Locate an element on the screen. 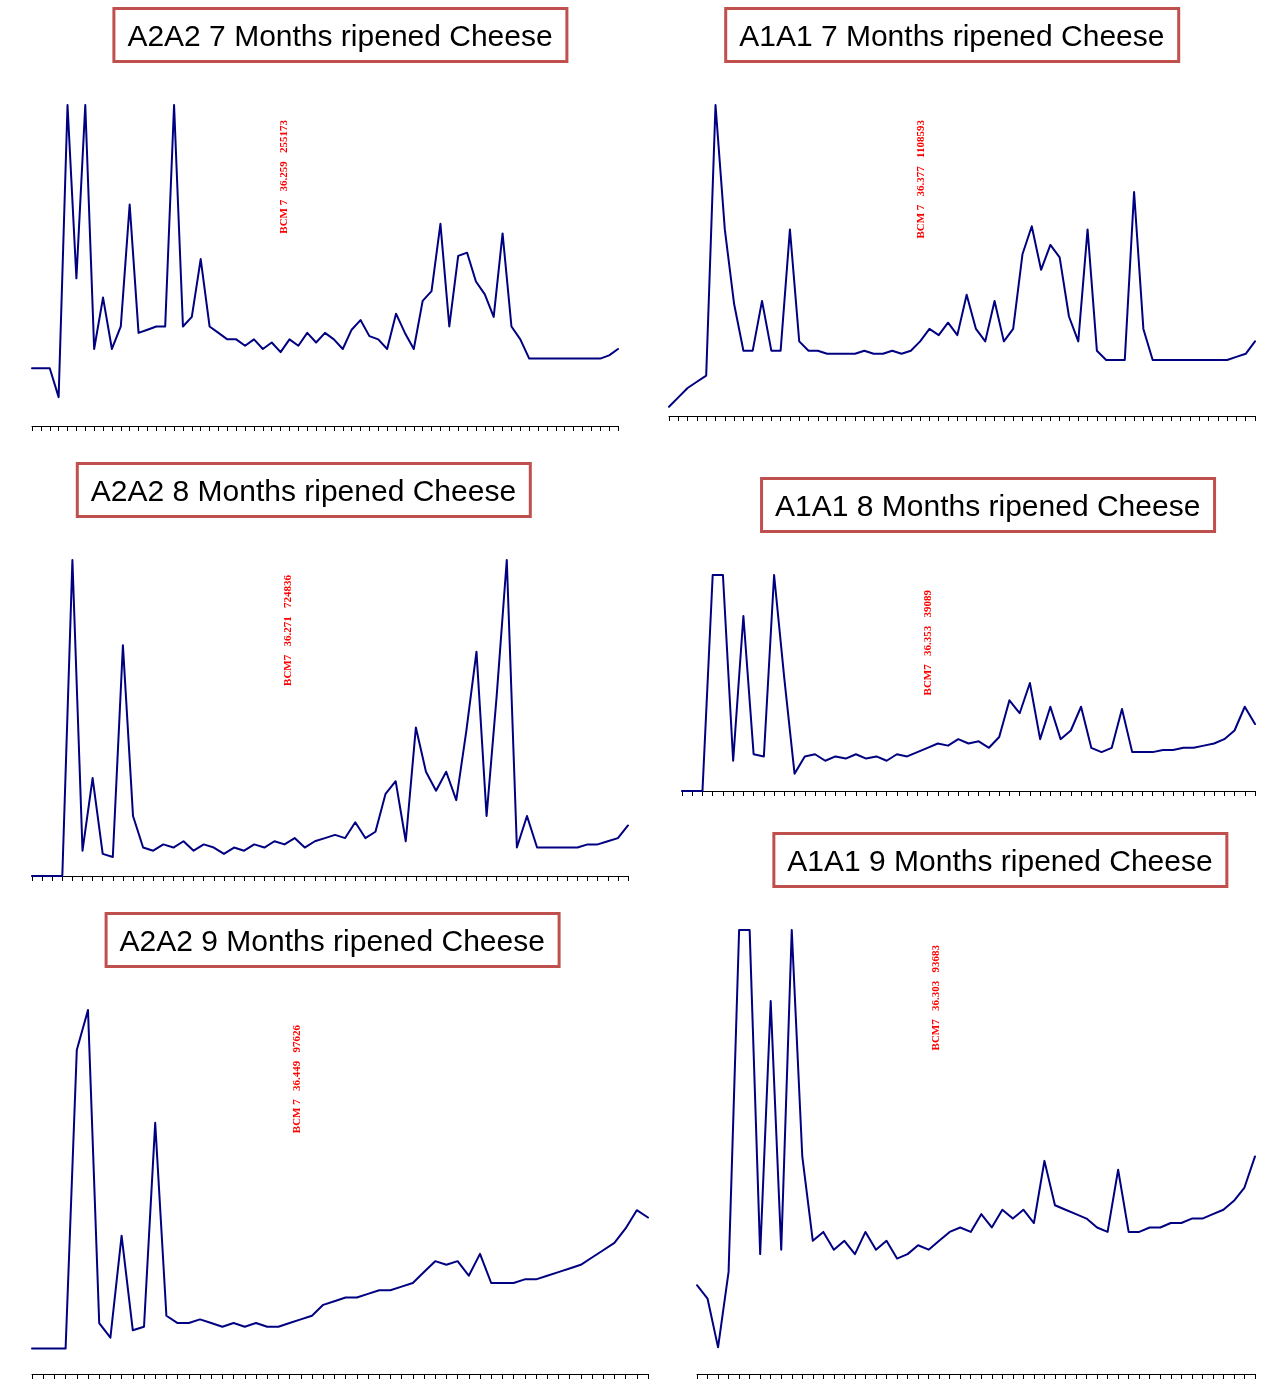 Image resolution: width=1267 pixels, height=1398 pixels. annotation: BCM7 36.353 39089 is located at coordinates (926, 642).